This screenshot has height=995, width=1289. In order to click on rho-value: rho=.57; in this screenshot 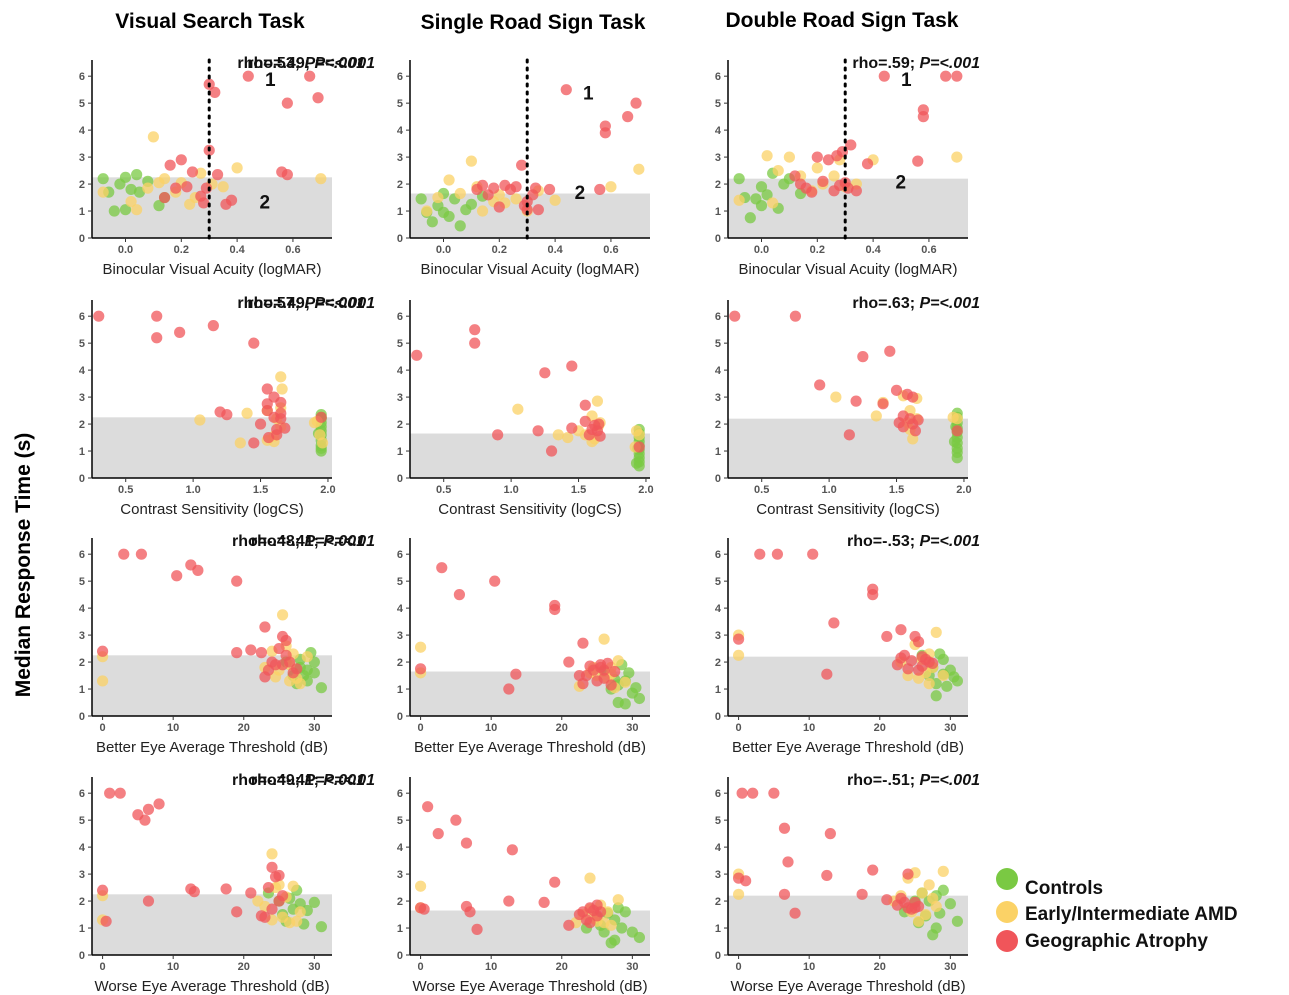, I will do `click(270, 303)`.